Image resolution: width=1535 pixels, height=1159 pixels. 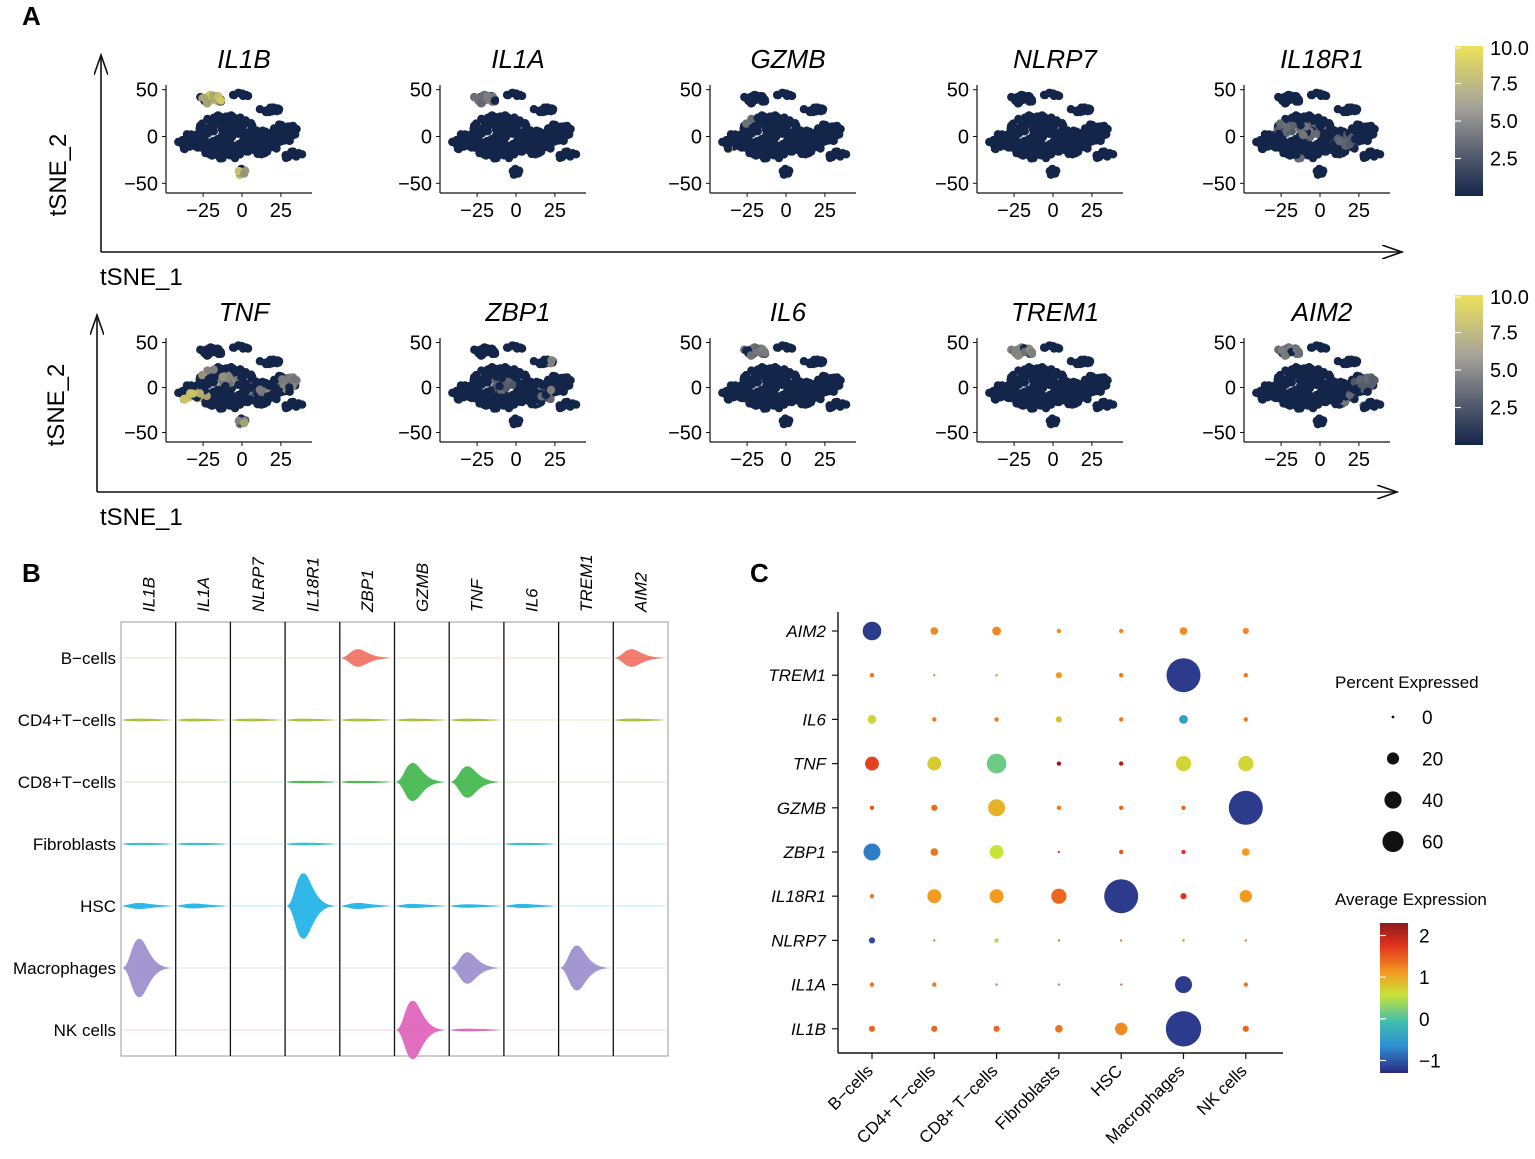 What do you see at coordinates (218, 384) in the screenshot?
I see `tsne-panel-tnf: TNF 50 0 −50 −25 0 25` at bounding box center [218, 384].